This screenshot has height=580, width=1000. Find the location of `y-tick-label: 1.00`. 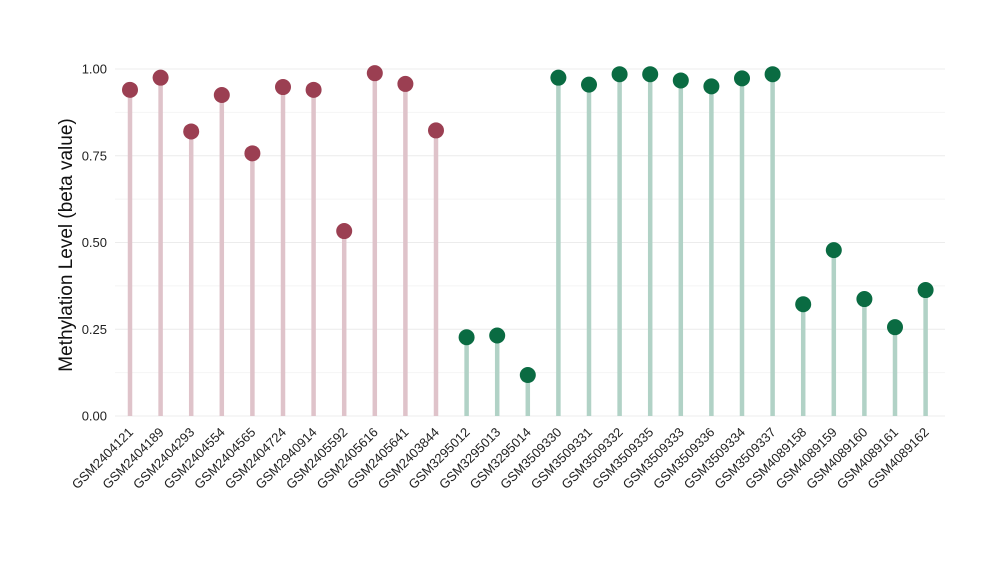

y-tick-label: 1.00 is located at coordinates (94, 69).